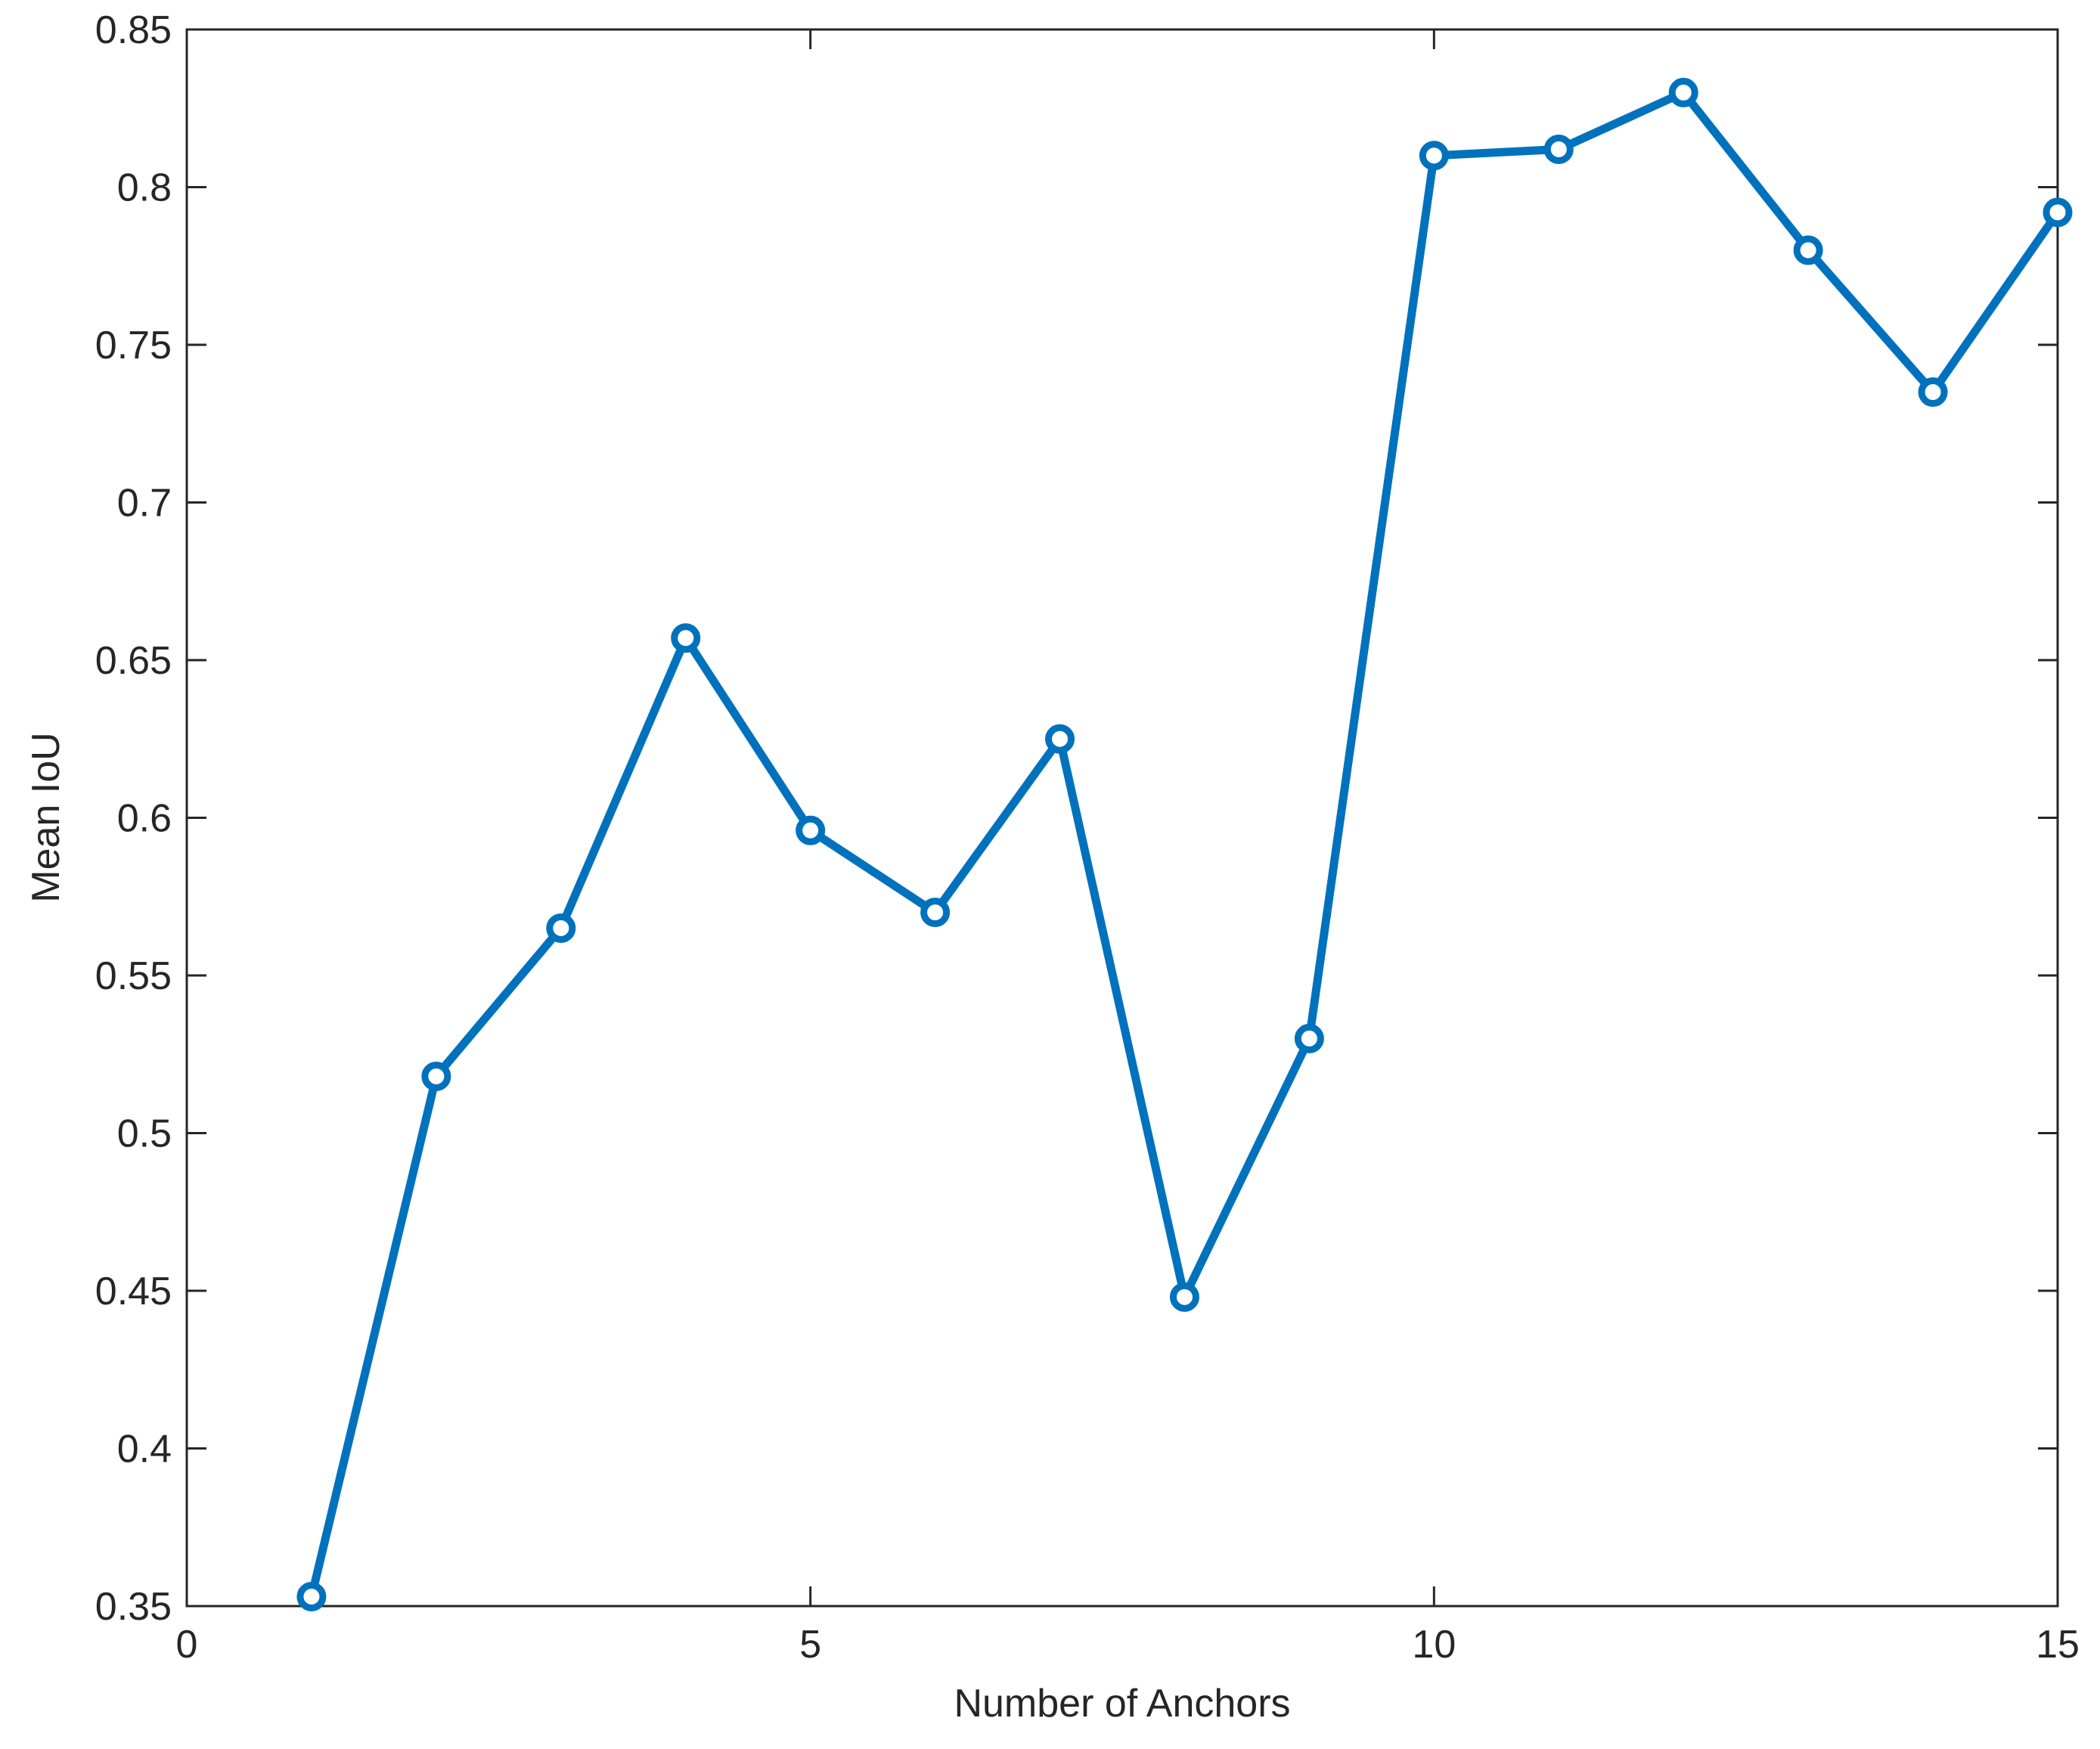 The image size is (2100, 1749). What do you see at coordinates (1434, 1645) in the screenshot?
I see `x-tick-label: 10` at bounding box center [1434, 1645].